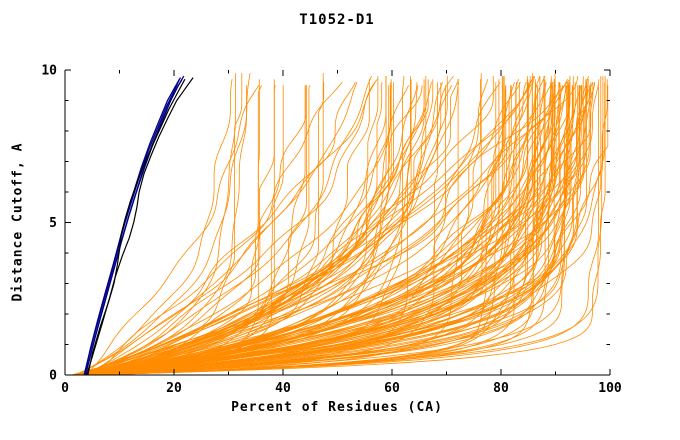 This screenshot has height=440, width=680. Describe the element at coordinates (337, 20) in the screenshot. I see `chart-title: T1052-D1` at that location.